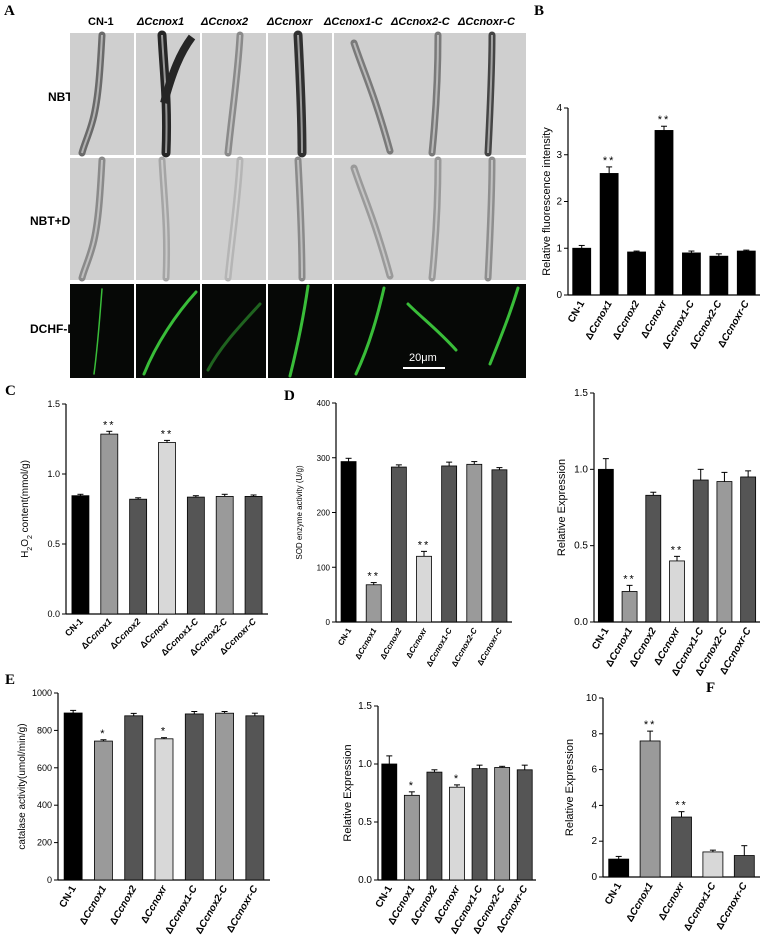  Describe the element at coordinates (44, 730) in the screenshot. I see `y-tick-label: 800` at that location.